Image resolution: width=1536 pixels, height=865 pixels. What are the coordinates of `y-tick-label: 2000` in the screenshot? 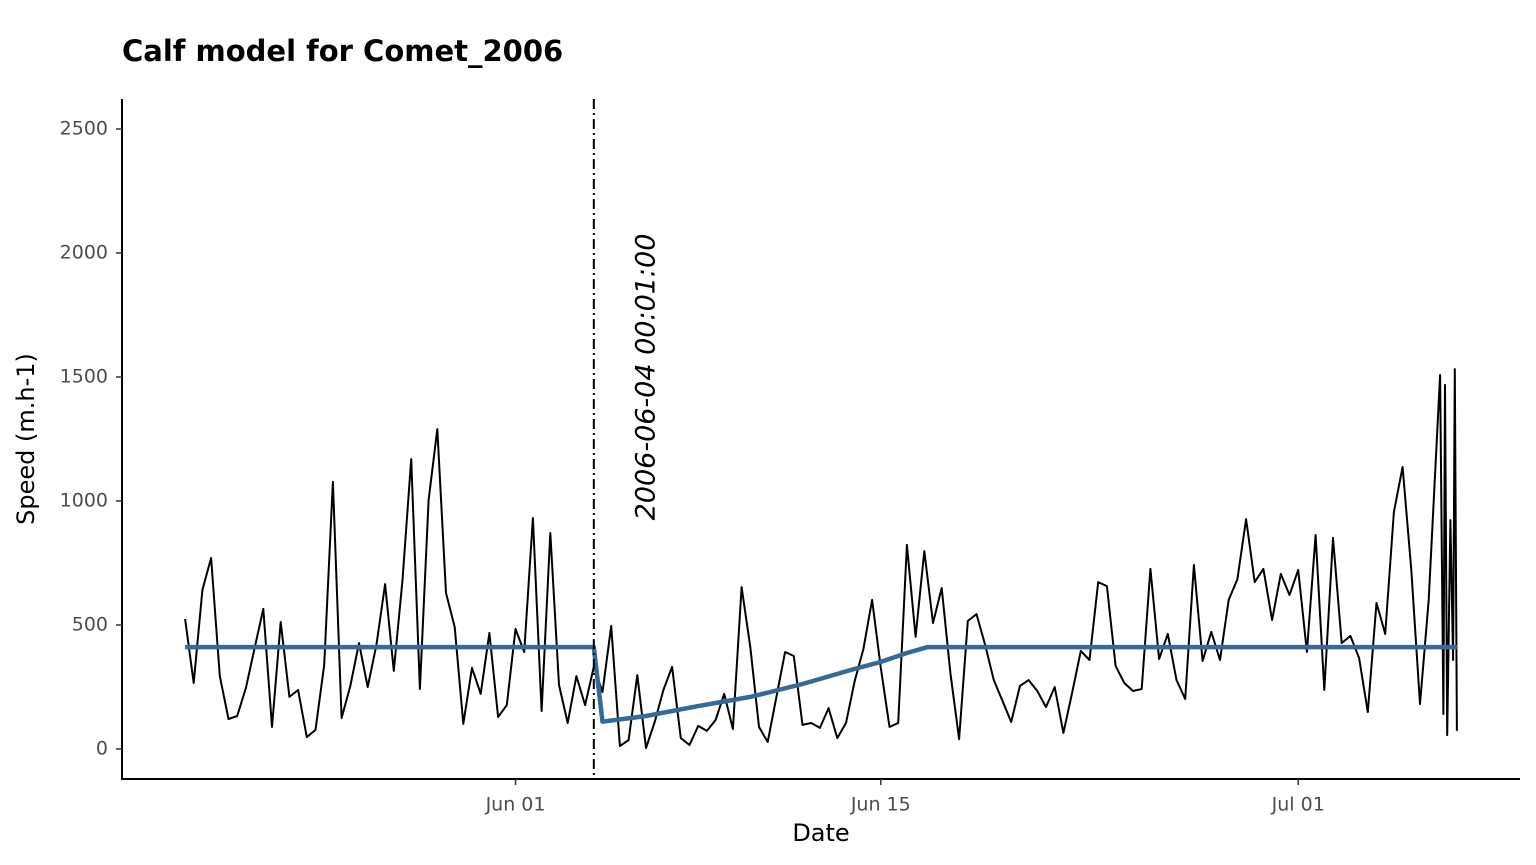 It's located at (84, 253).